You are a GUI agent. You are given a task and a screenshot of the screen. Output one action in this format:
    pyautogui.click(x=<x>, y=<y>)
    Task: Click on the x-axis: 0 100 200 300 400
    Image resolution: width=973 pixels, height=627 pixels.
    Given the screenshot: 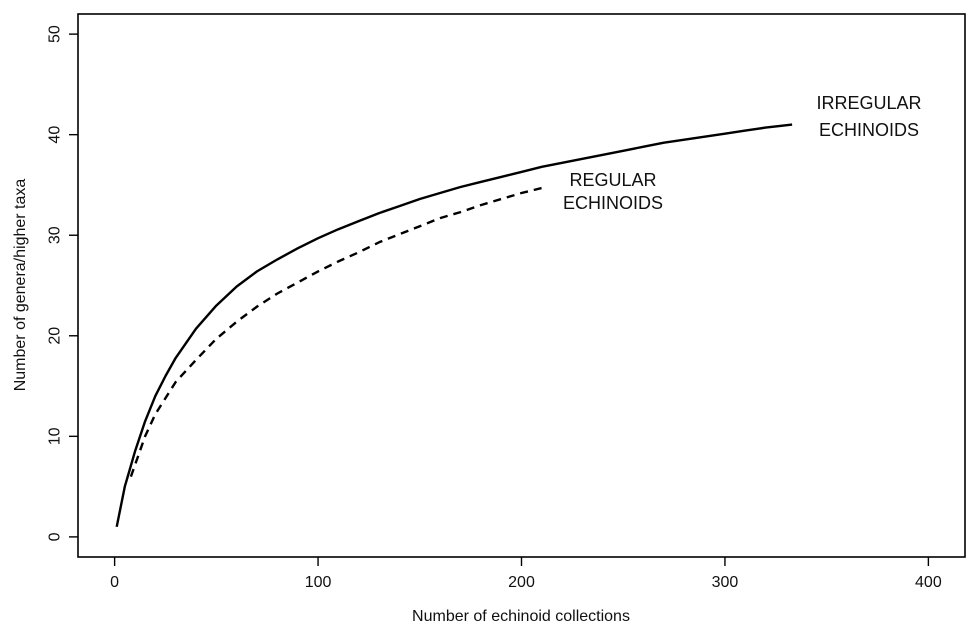 What is the action you would take?
    pyautogui.click(x=526, y=574)
    